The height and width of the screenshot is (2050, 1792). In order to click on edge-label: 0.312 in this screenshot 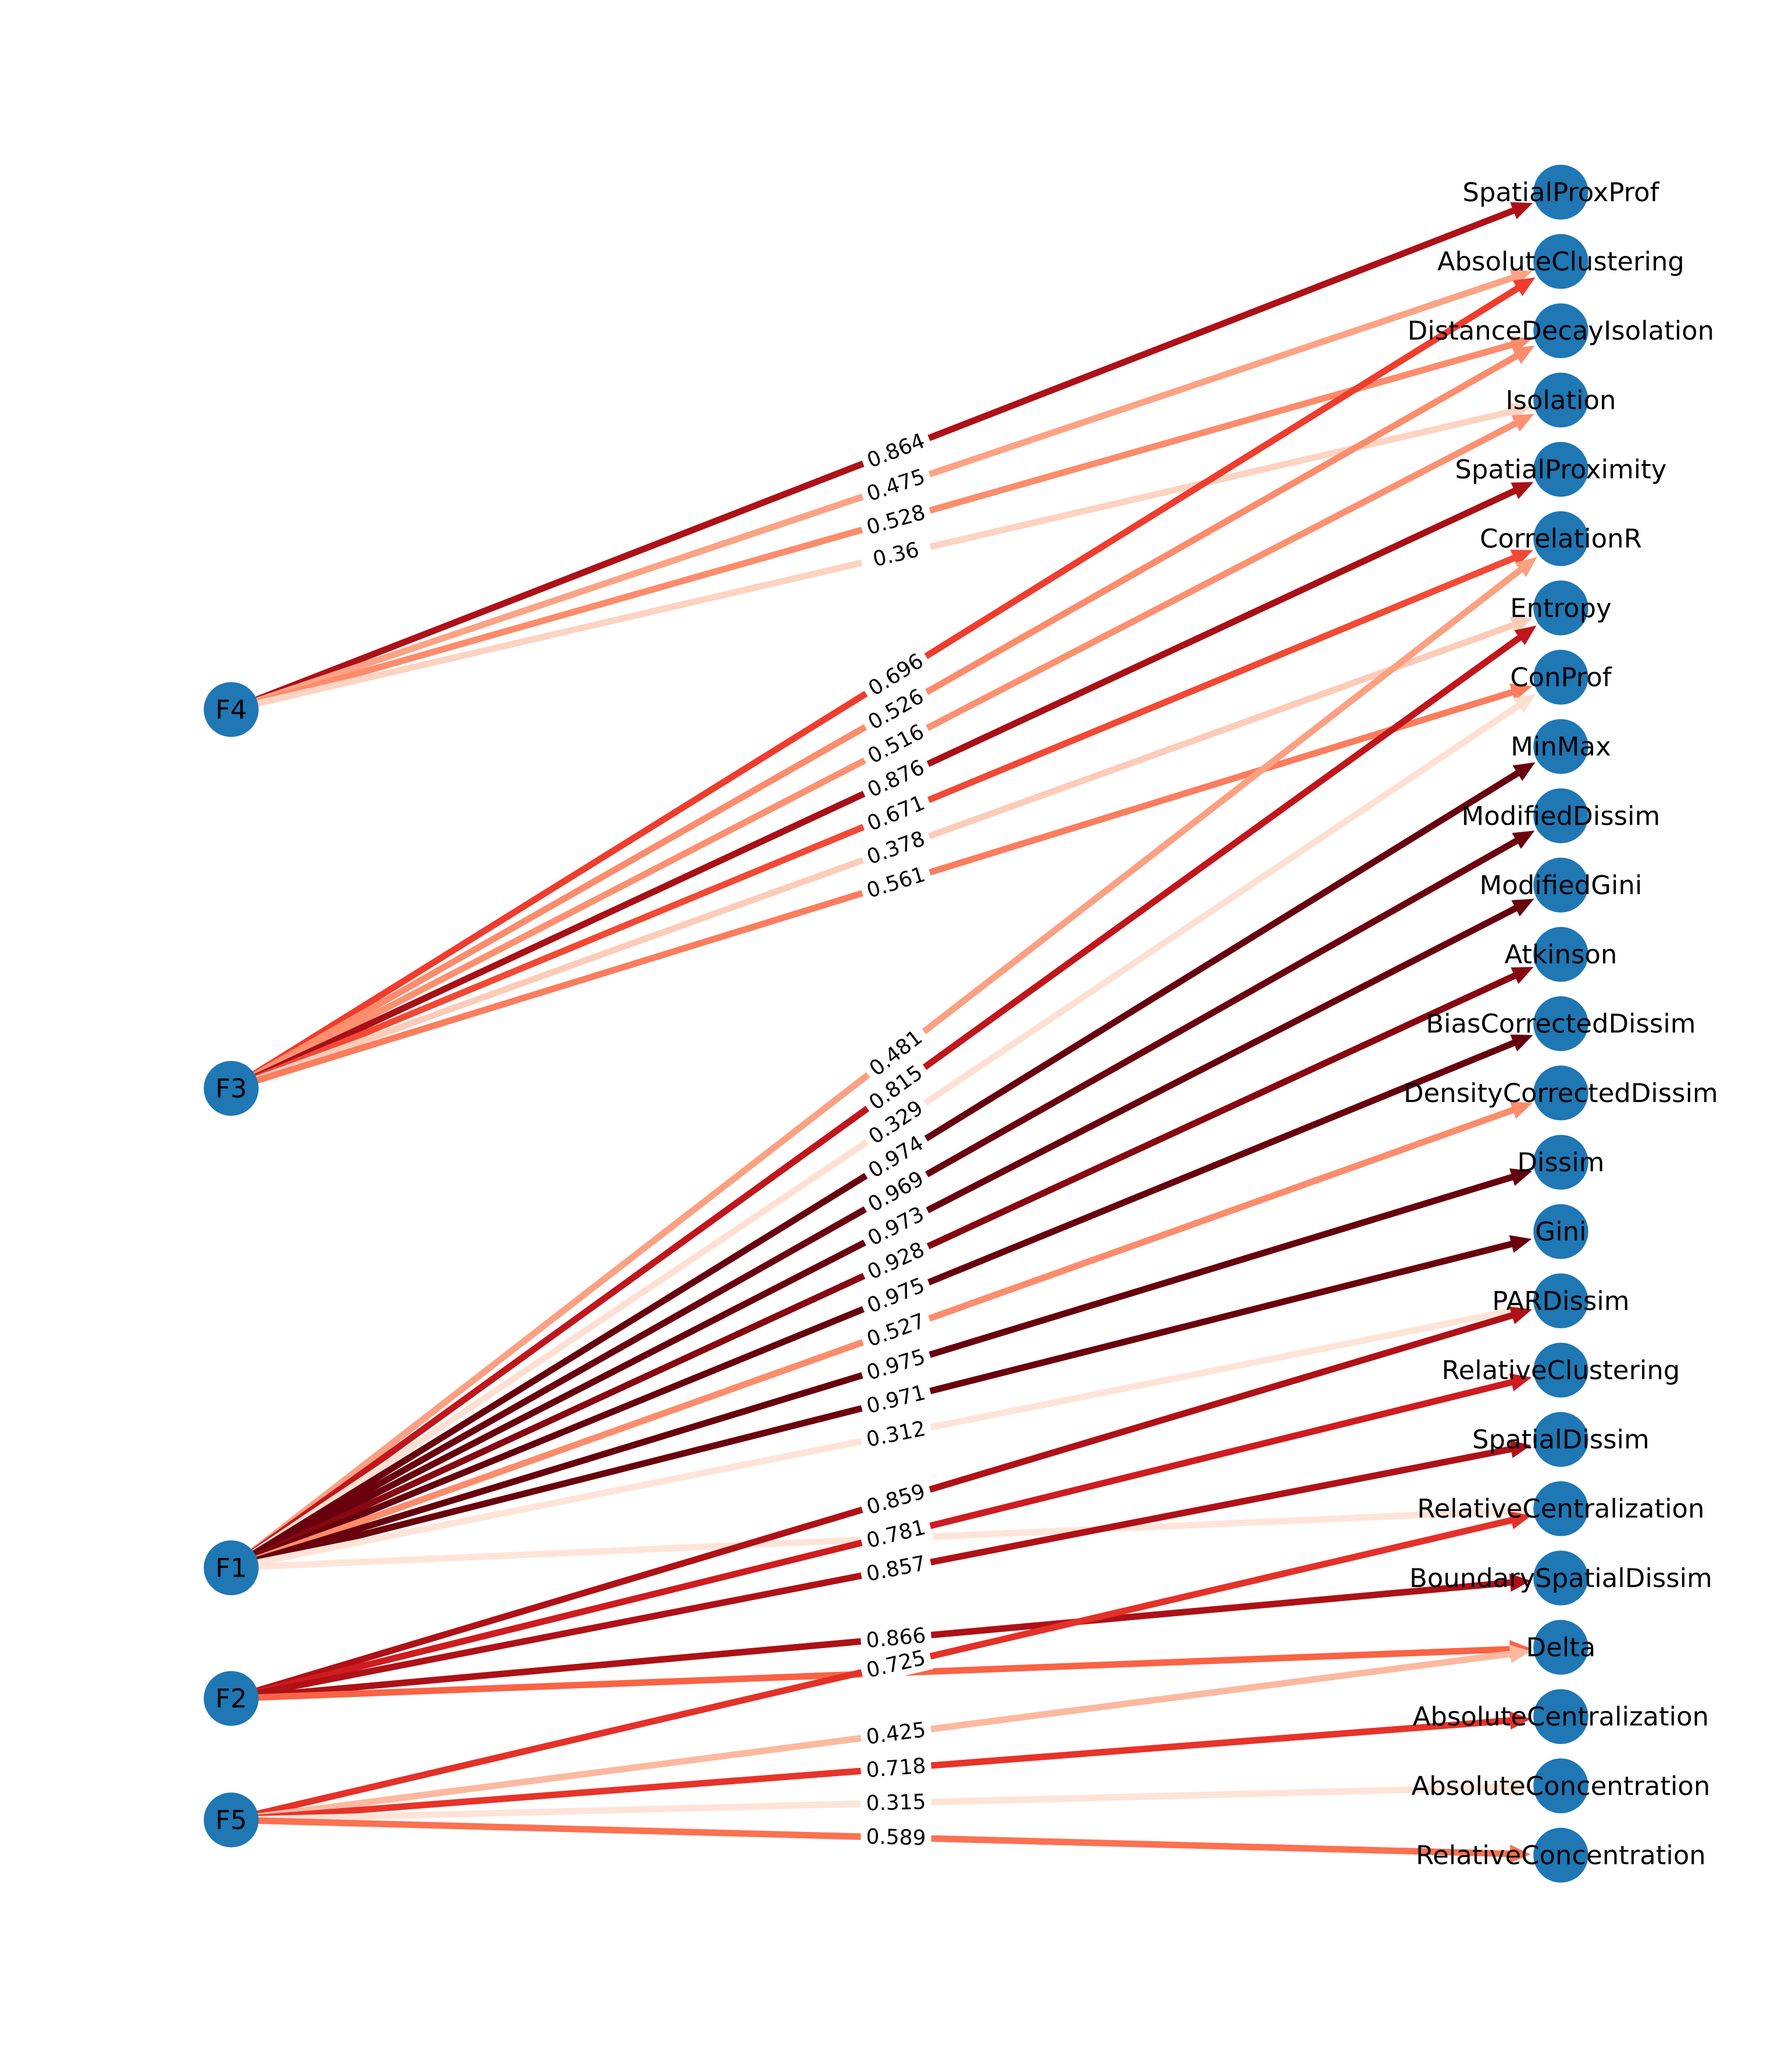, I will do `click(896, 1434)`.